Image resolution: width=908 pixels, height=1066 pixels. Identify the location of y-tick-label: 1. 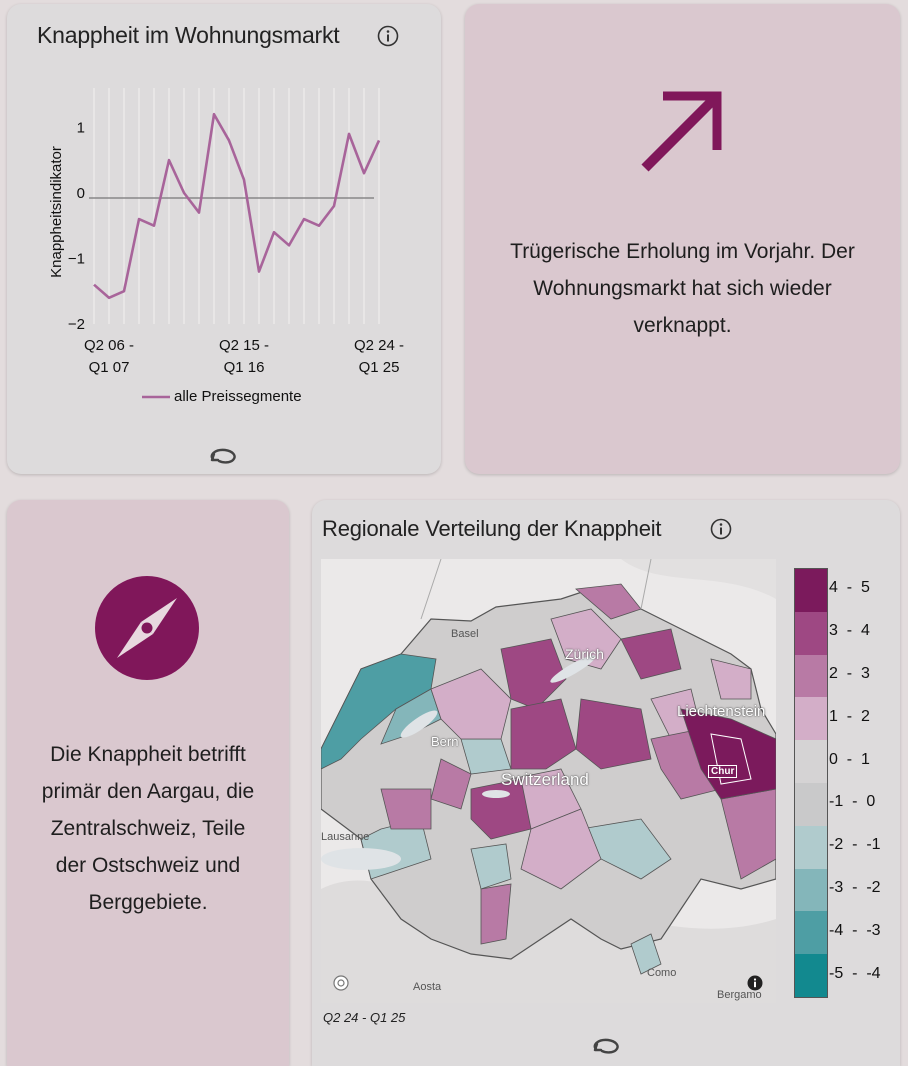
(81, 127).